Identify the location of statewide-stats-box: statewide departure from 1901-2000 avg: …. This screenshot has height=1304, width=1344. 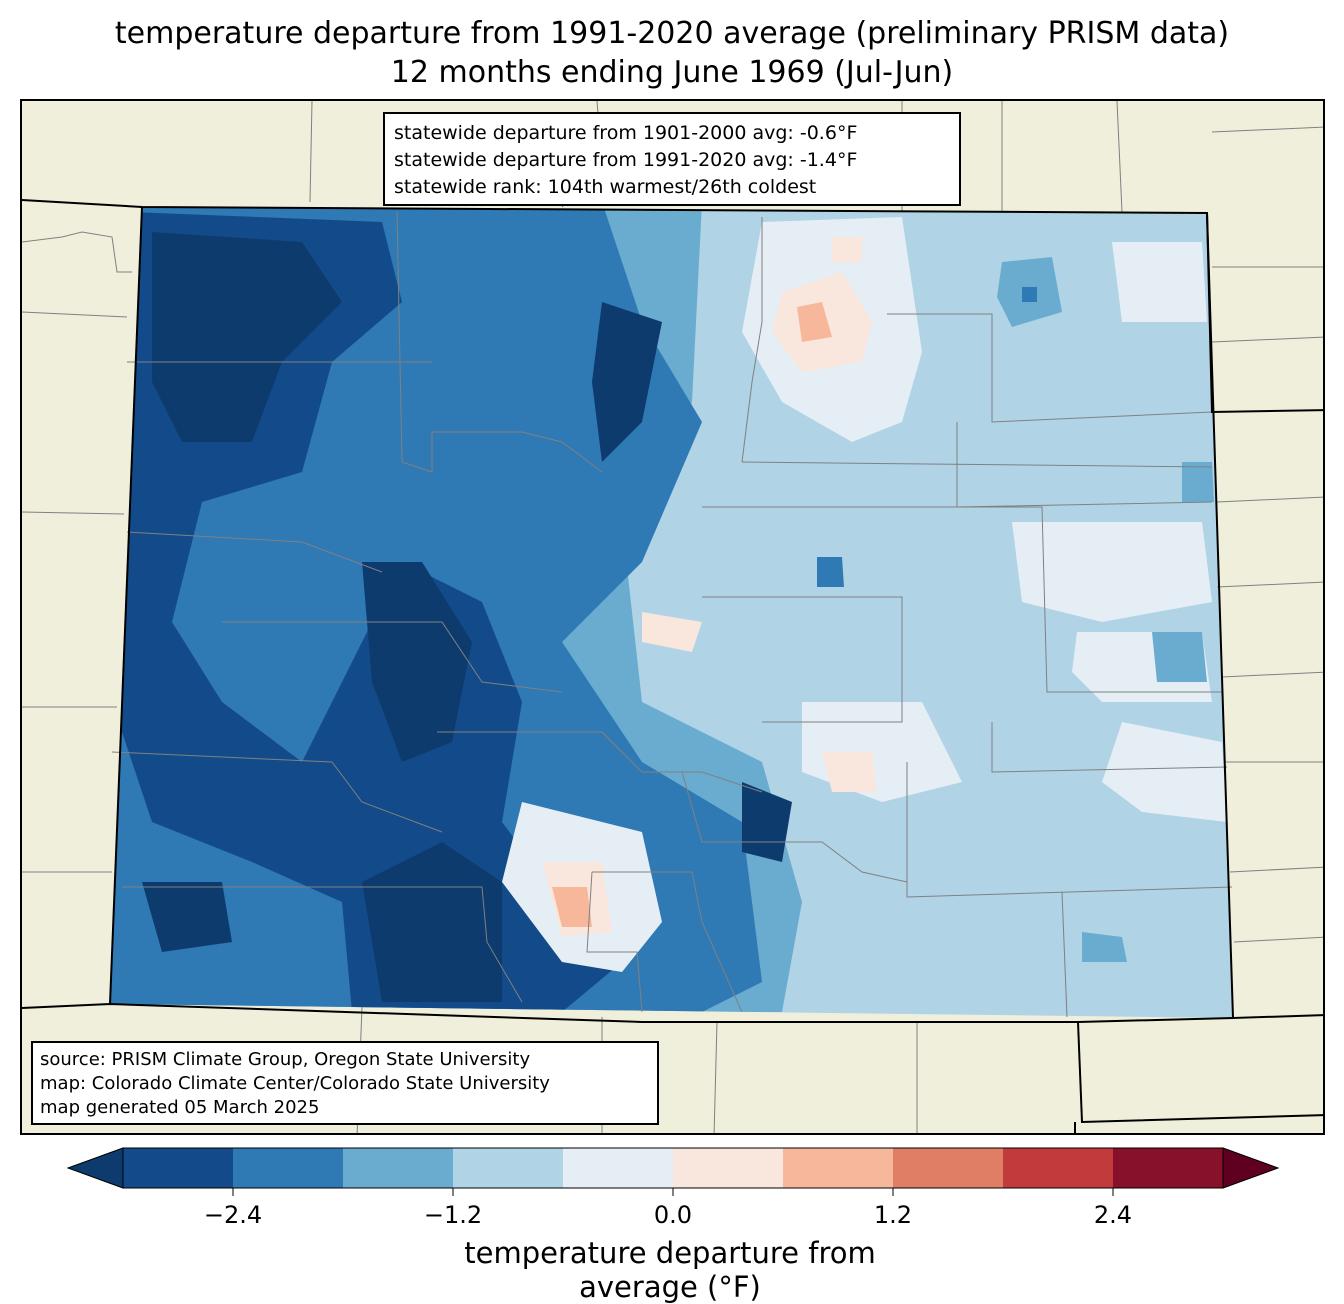
(672, 159).